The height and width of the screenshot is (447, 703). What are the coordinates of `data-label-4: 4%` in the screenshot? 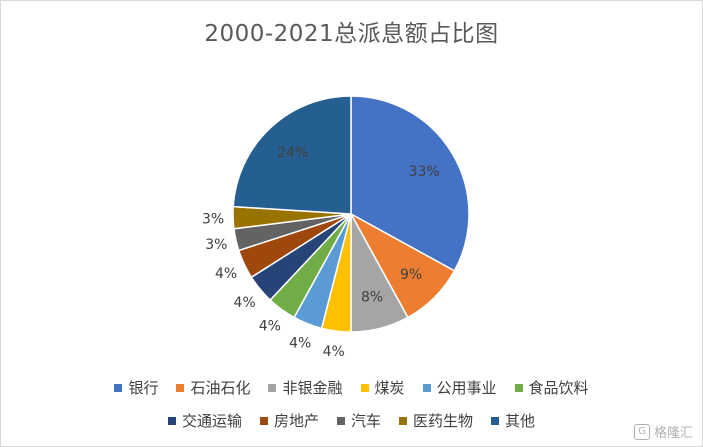 It's located at (300, 343).